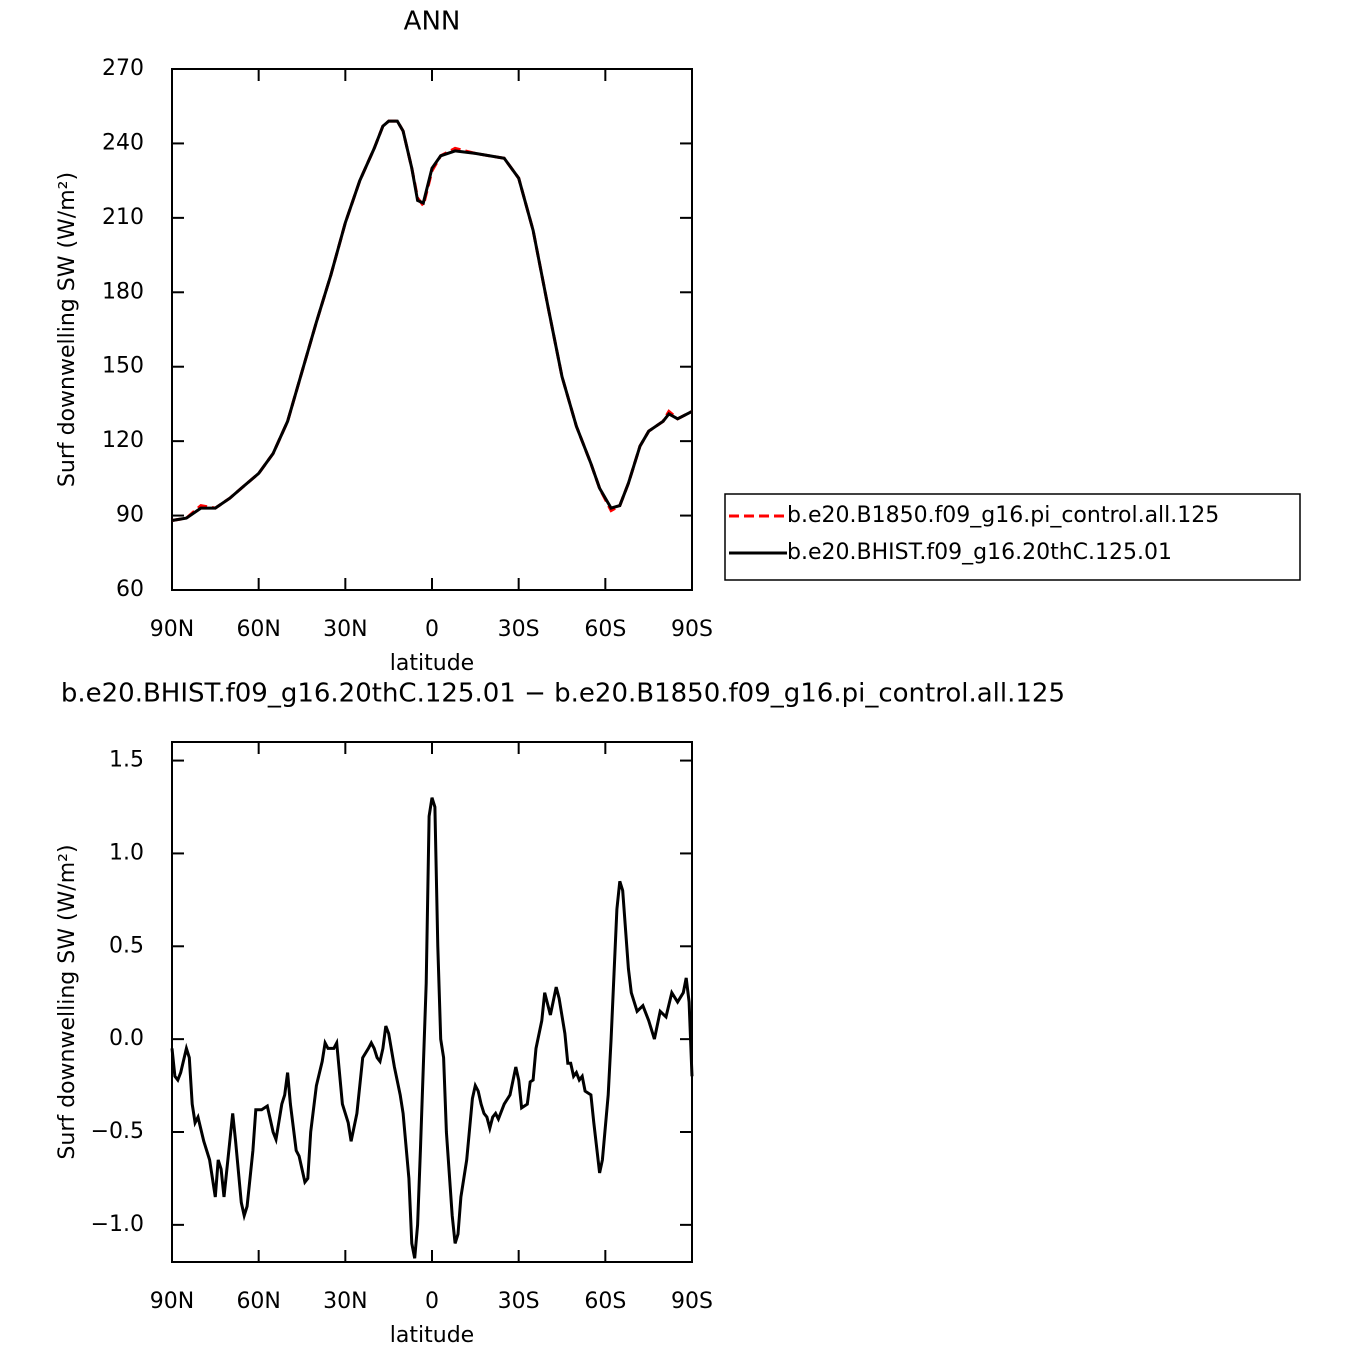 This screenshot has width=1358, height=1358. Describe the element at coordinates (123, 217) in the screenshot. I see `y-tick-label: 210` at that location.